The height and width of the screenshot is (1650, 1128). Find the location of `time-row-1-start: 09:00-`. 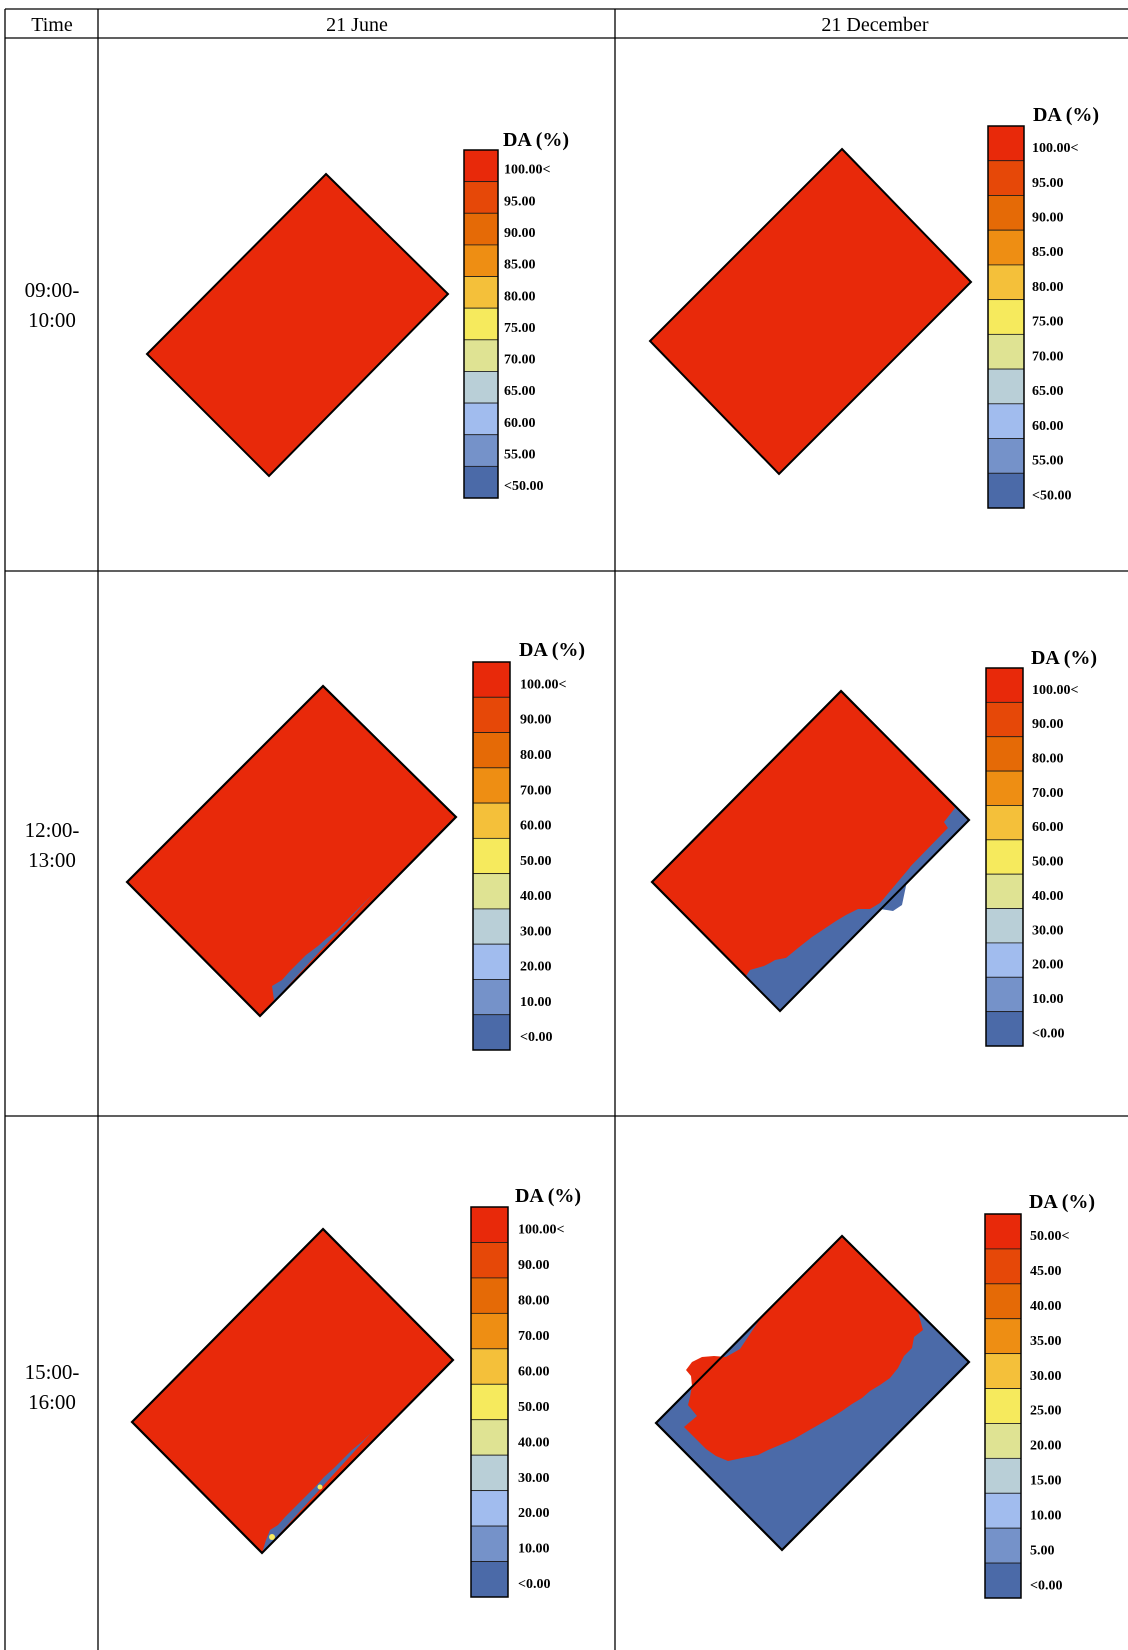

time-row-1-start: 09:00- is located at coordinates (52, 290).